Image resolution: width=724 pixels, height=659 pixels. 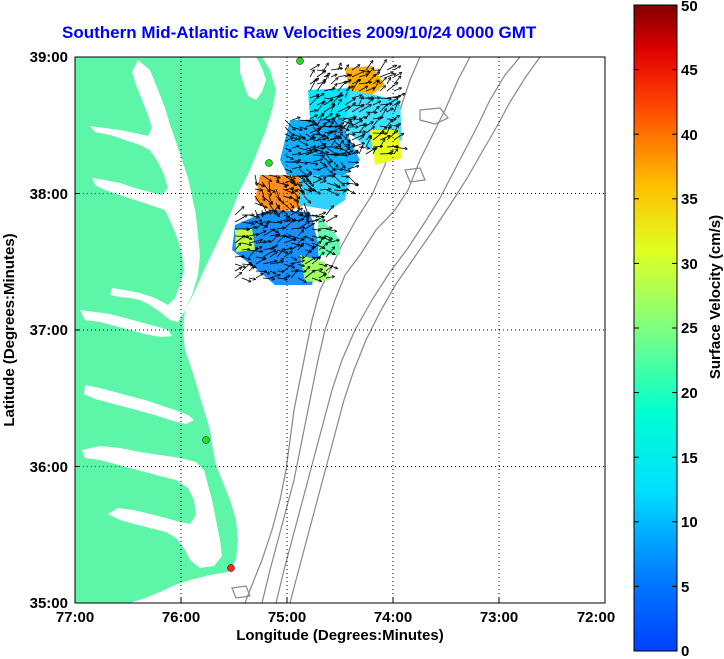 I want to click on colorbar-tick-label: 20, so click(x=689, y=393).